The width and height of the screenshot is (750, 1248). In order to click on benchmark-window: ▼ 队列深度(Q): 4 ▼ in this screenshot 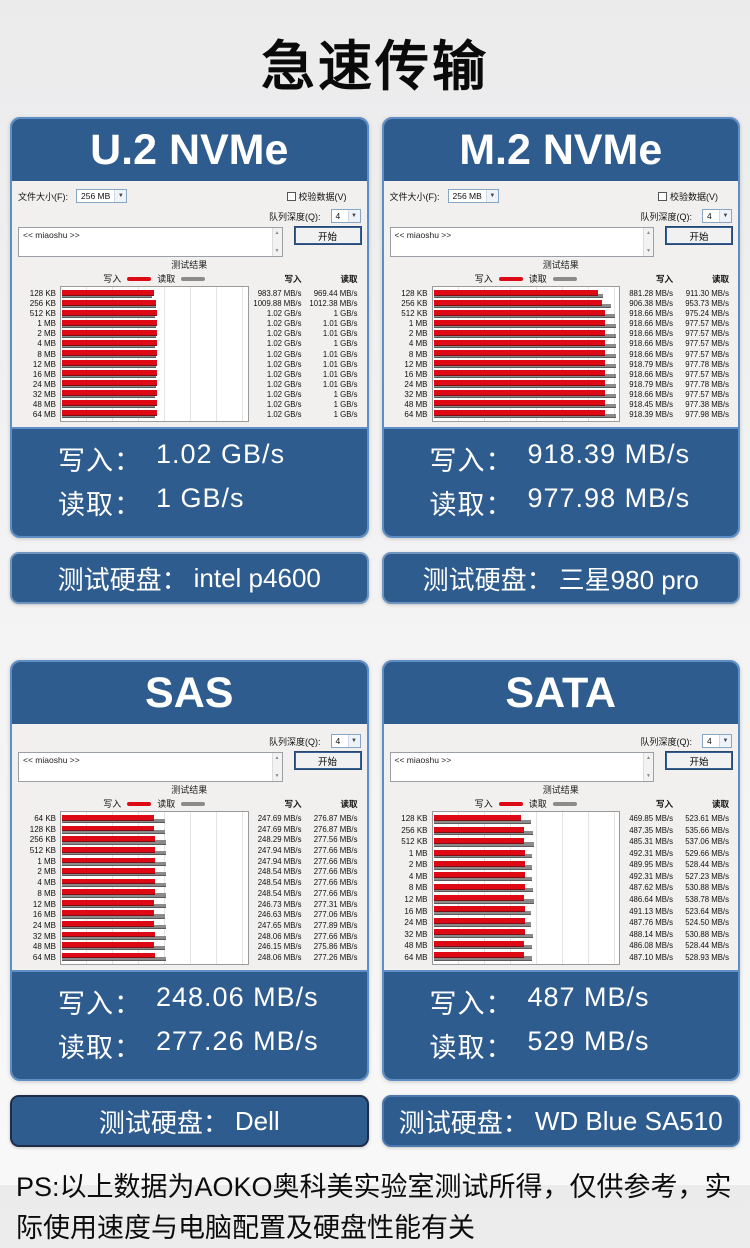, I will do `click(561, 845)`.